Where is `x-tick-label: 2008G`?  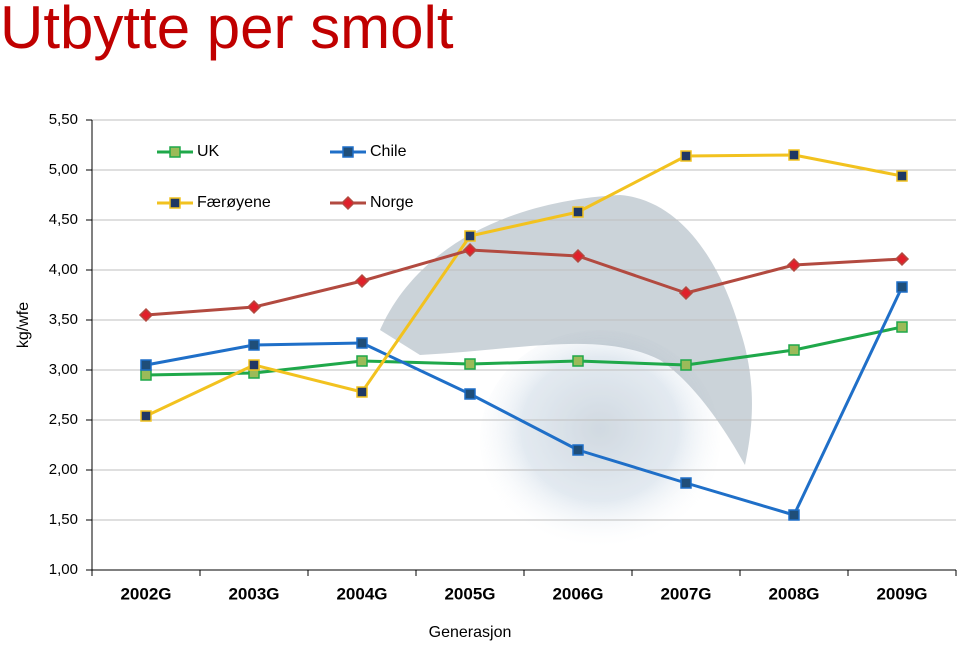
x-tick-label: 2008G is located at coordinates (793, 593).